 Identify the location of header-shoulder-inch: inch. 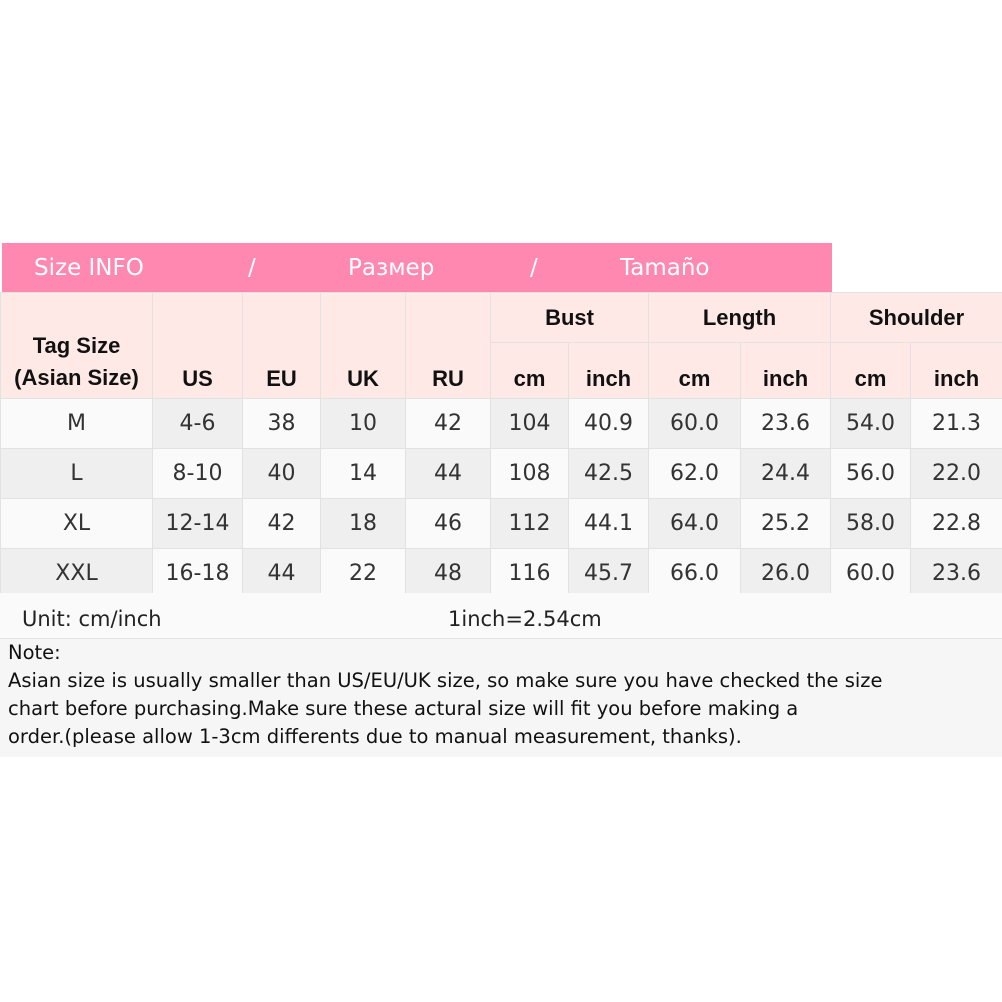
(956, 370).